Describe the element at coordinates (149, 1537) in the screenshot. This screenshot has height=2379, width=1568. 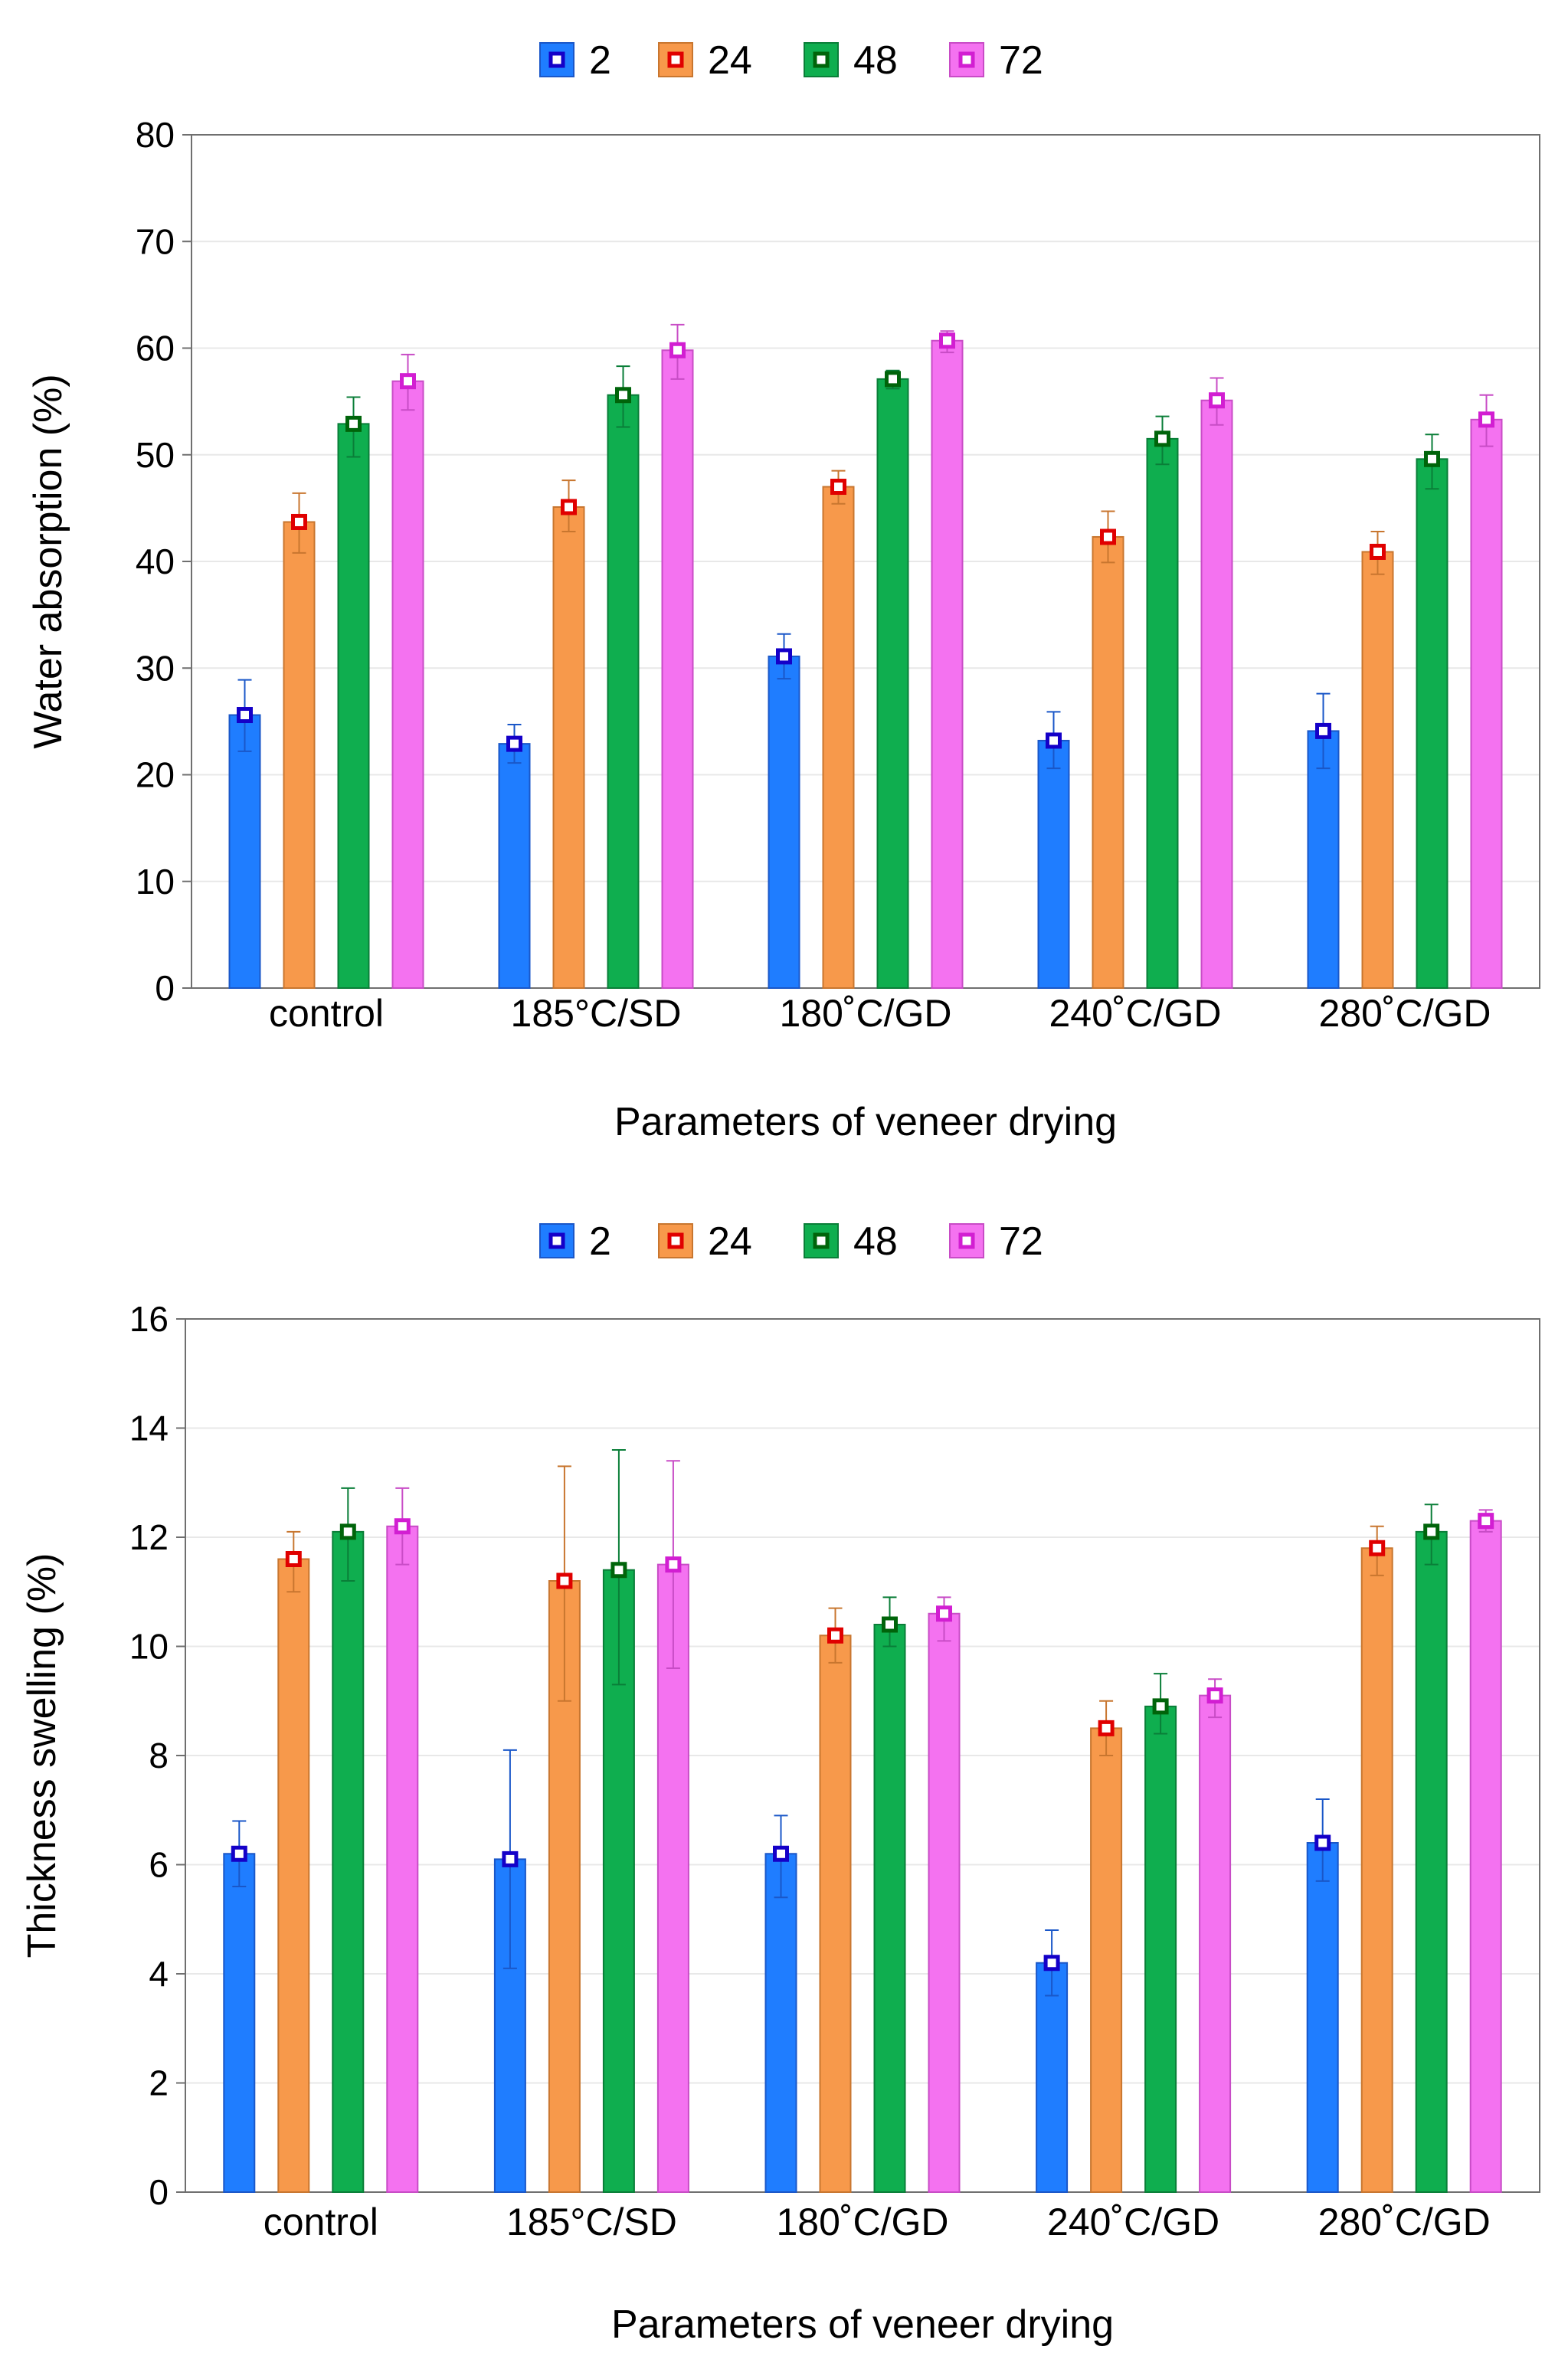
I see `y-tick-label: 12` at that location.